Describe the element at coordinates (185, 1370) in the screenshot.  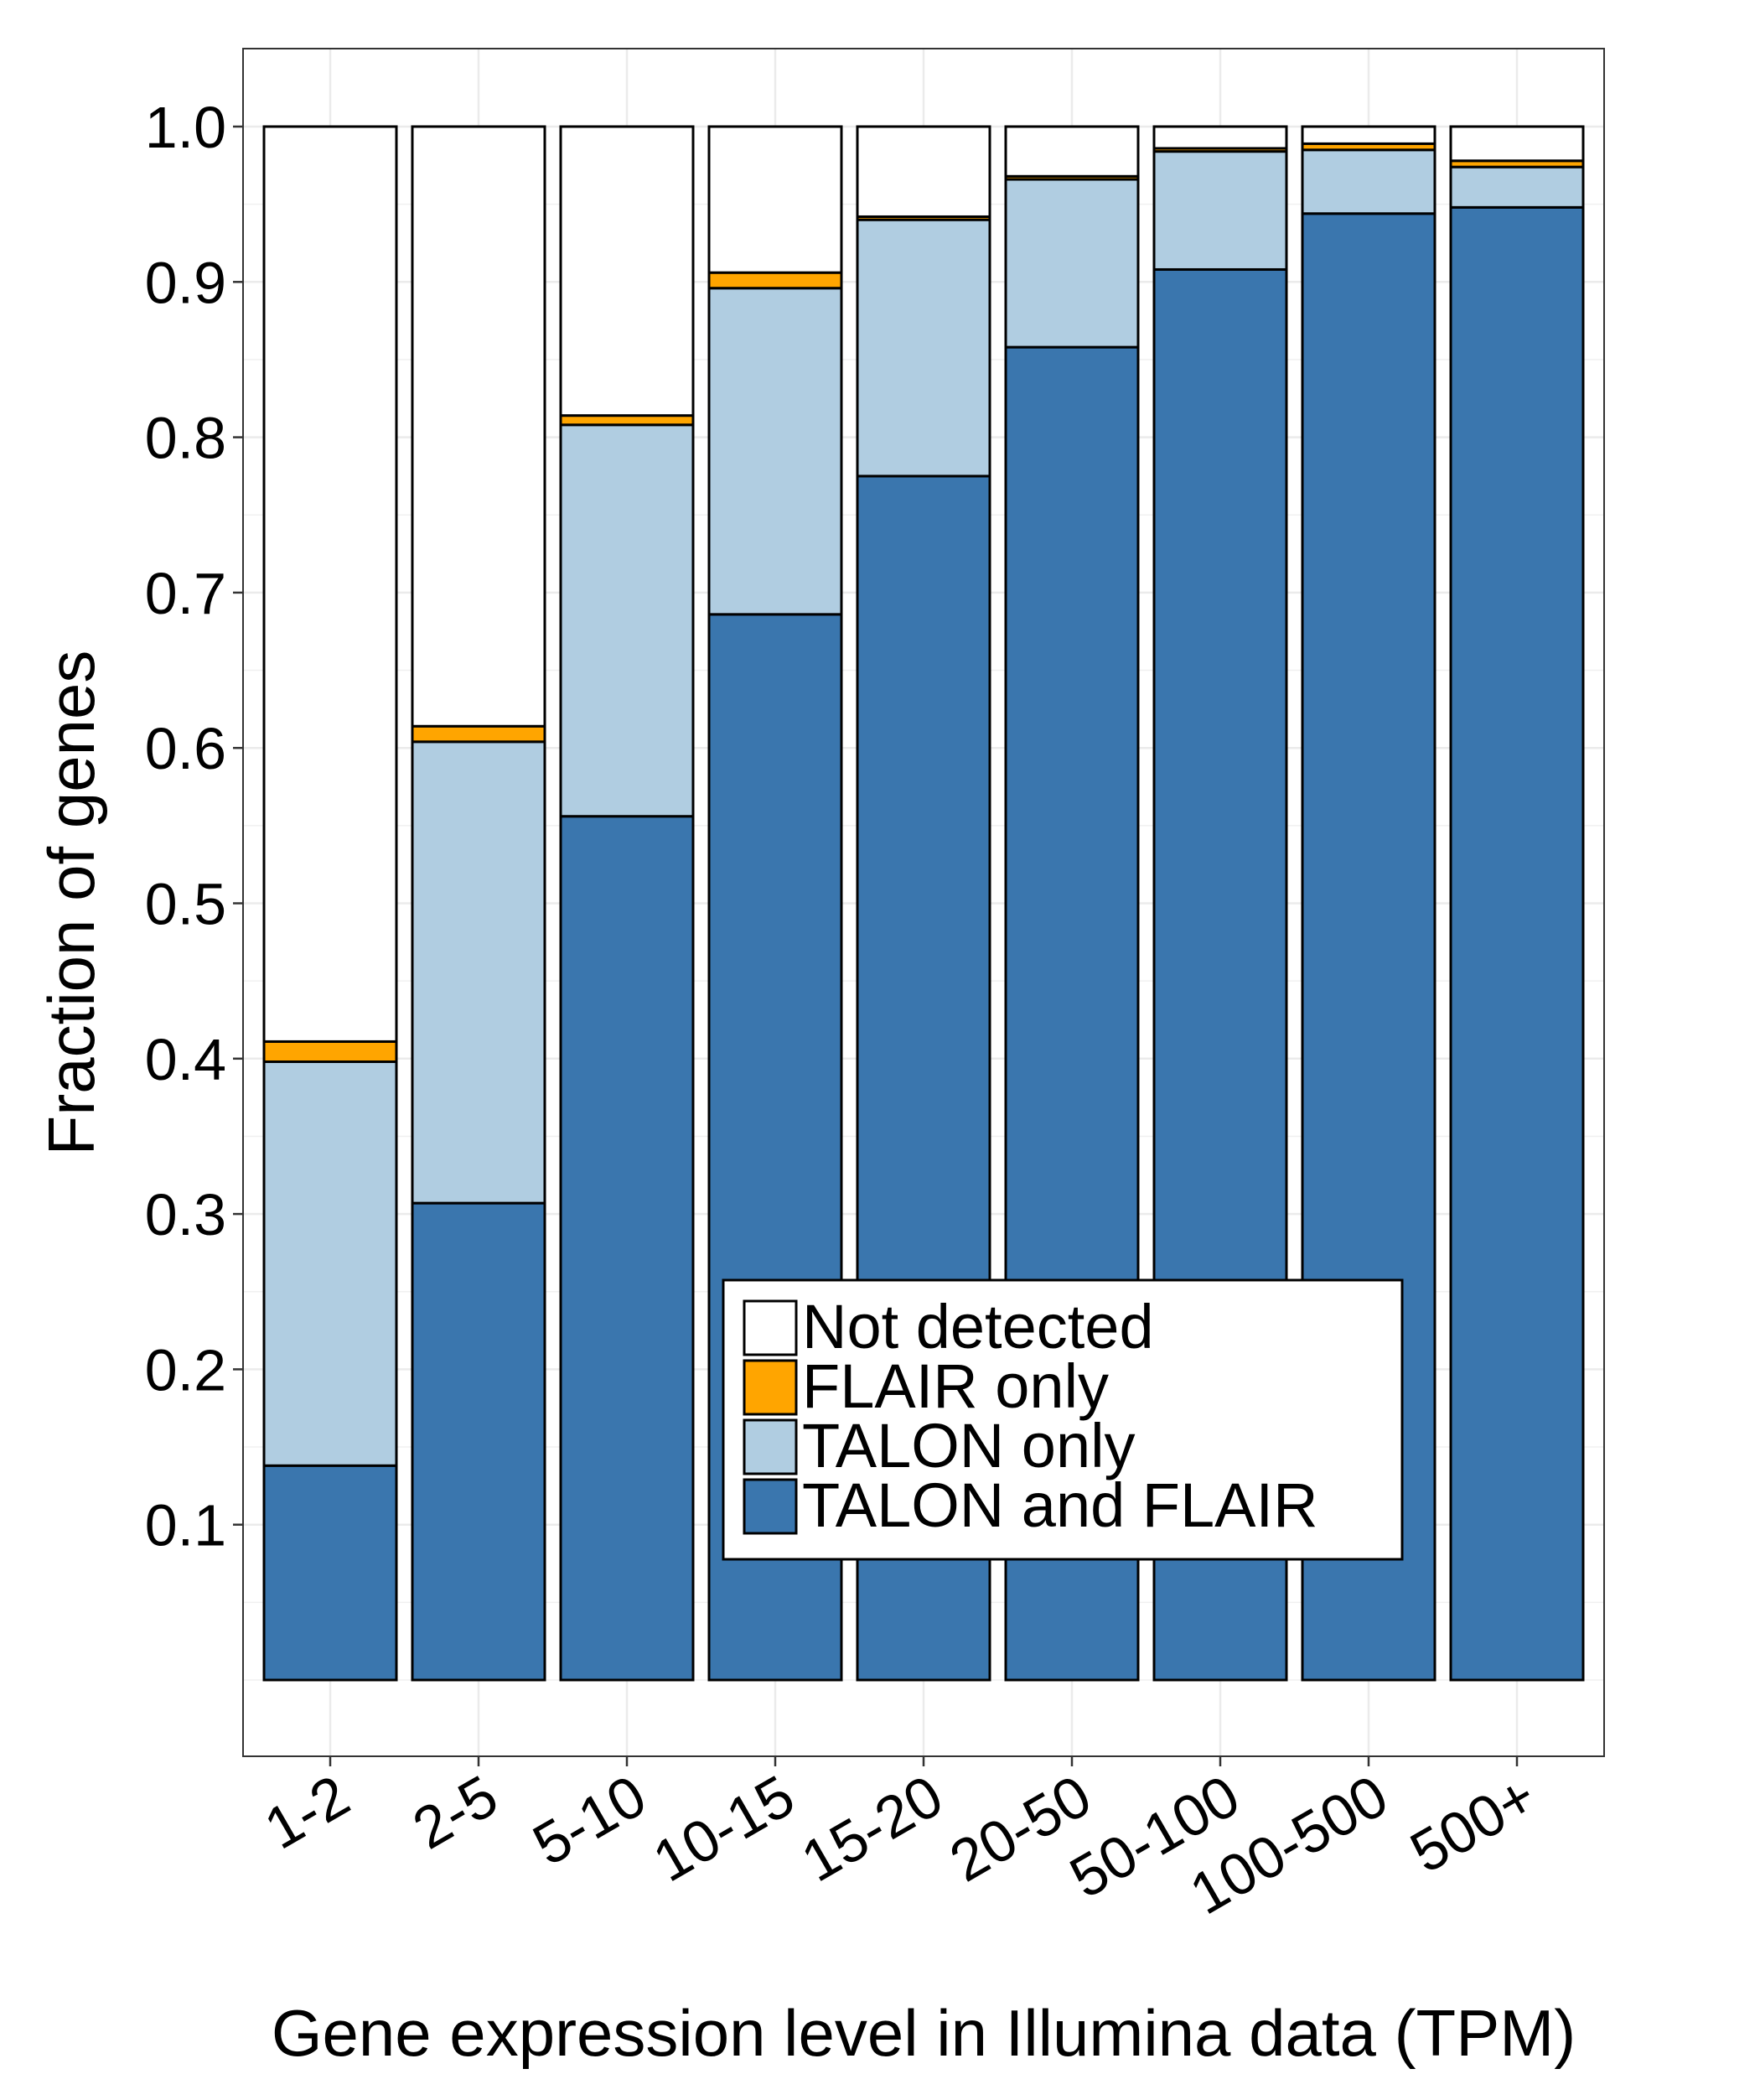
I see `y-tick-label-1: 0.2` at that location.